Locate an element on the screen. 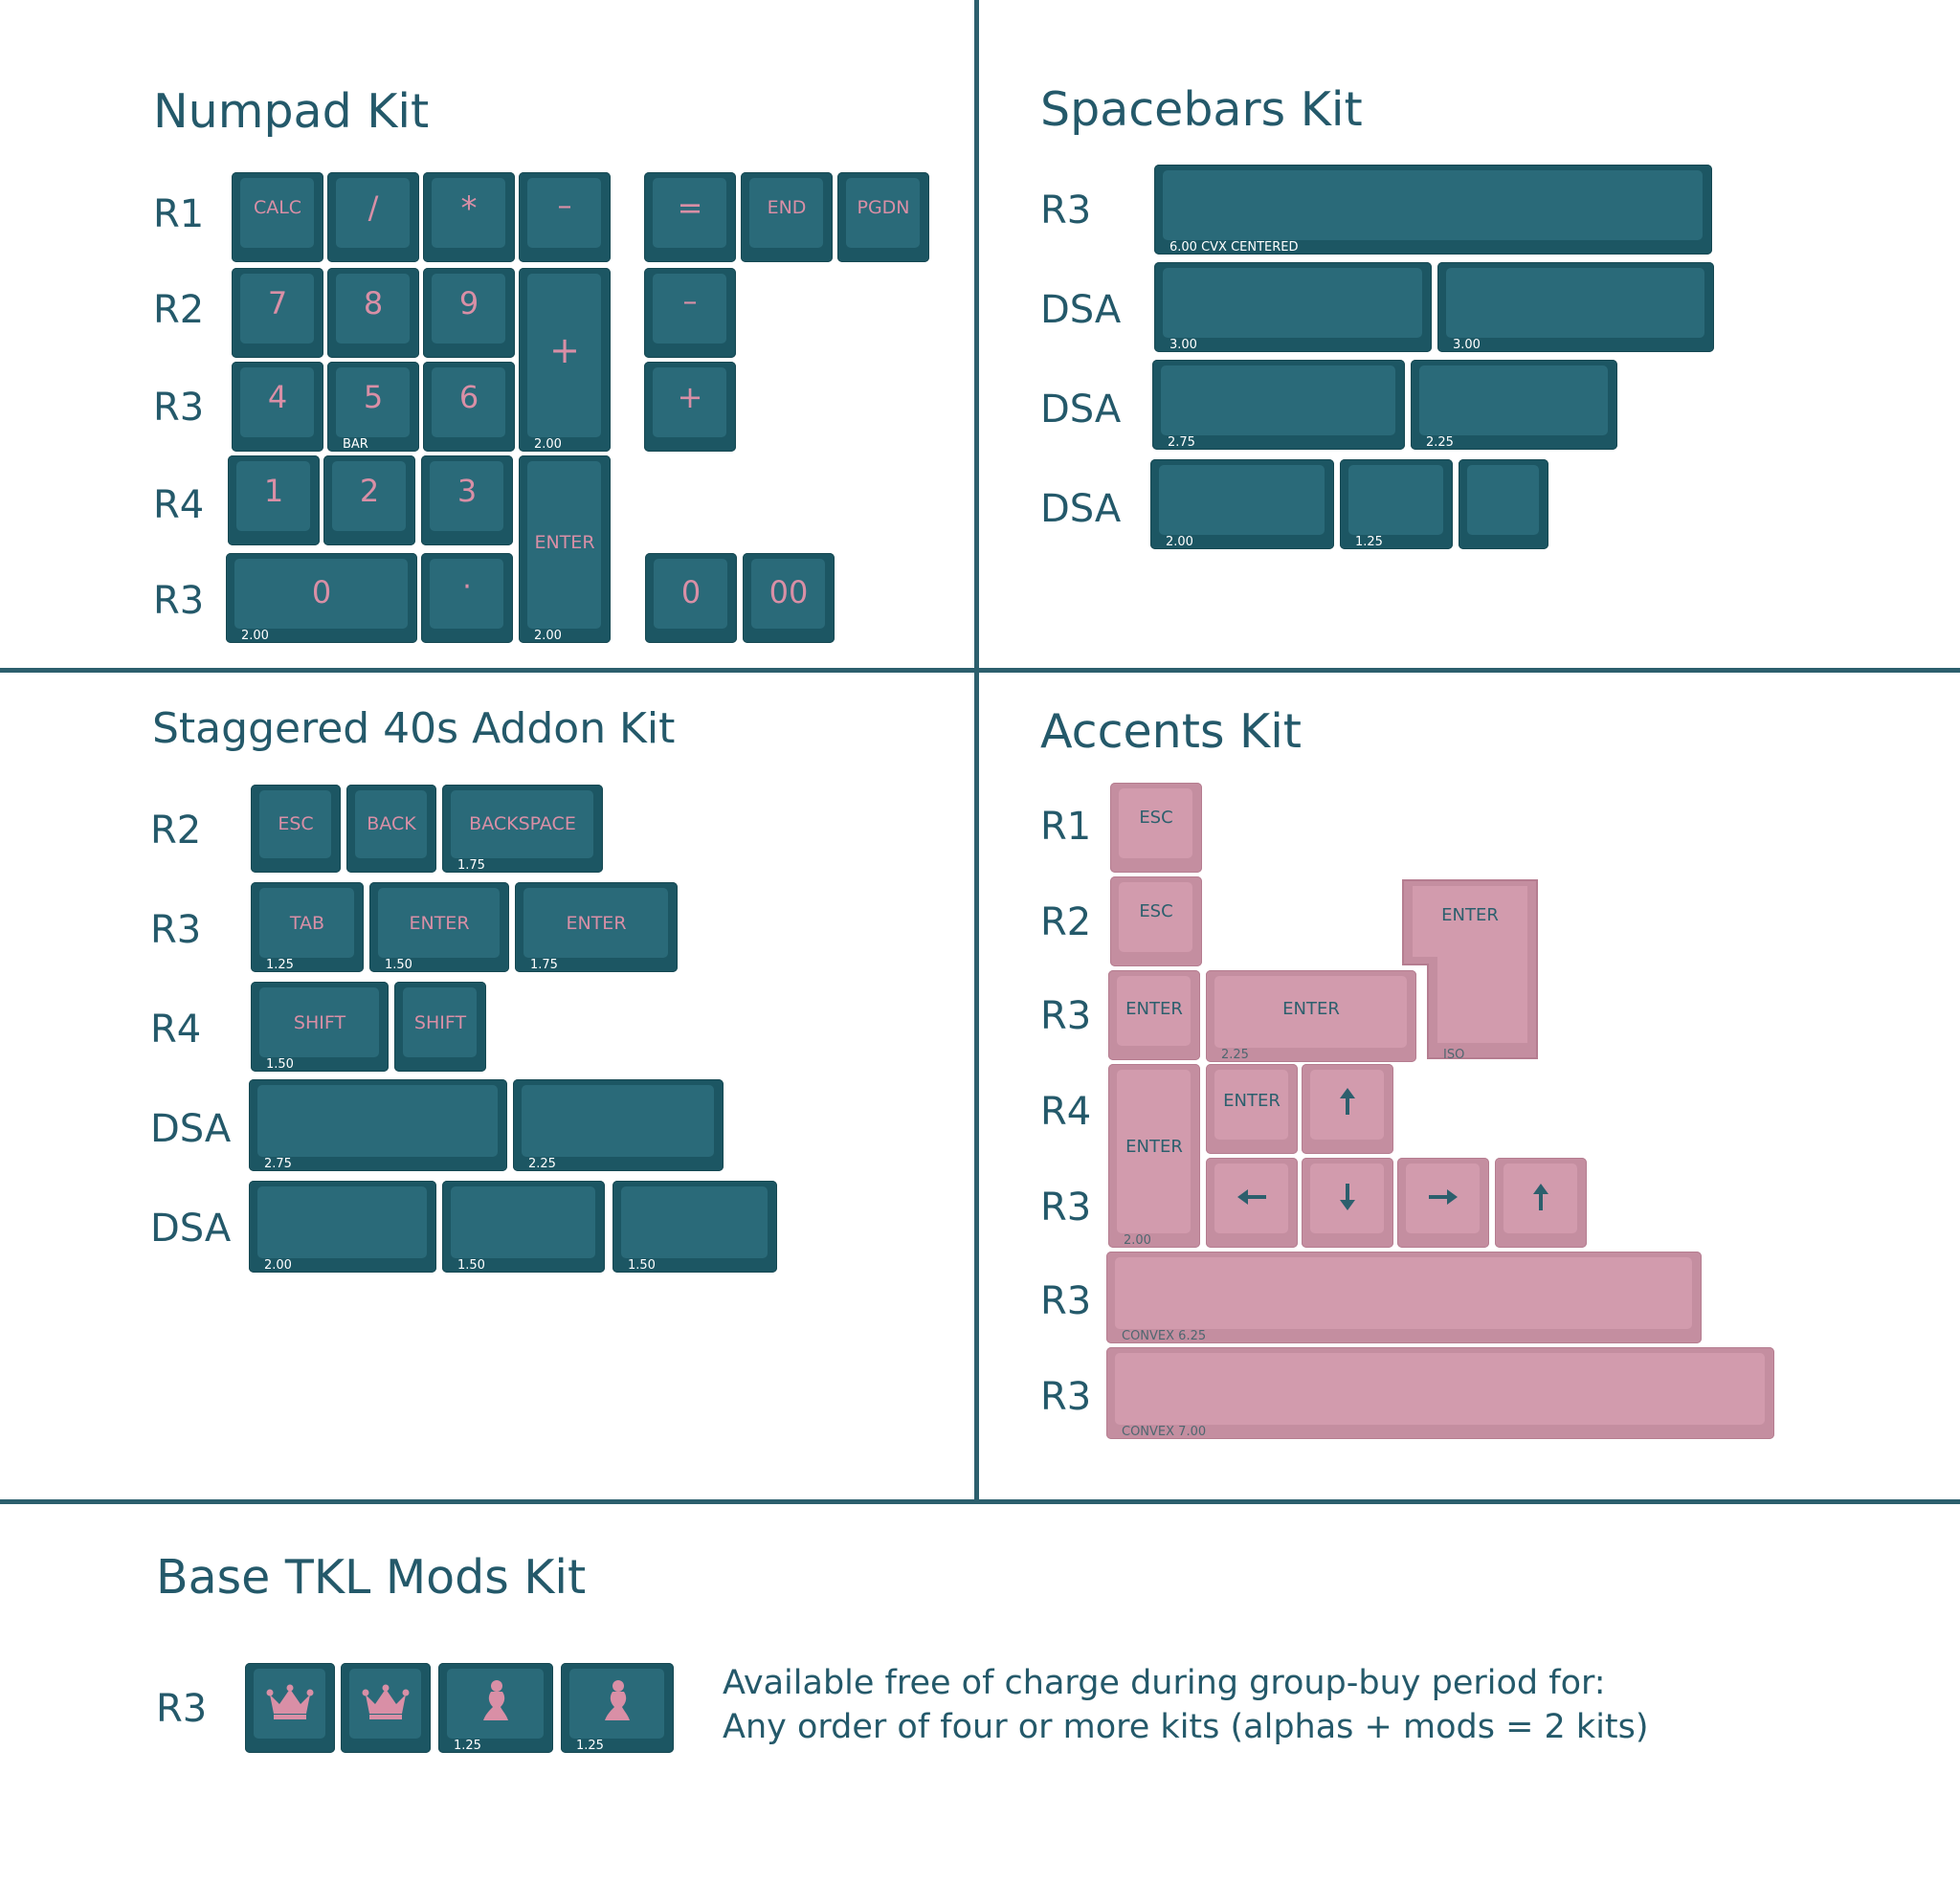 This screenshot has height=1884, width=1960. accent-esc-r1: ESC is located at coordinates (1156, 828).